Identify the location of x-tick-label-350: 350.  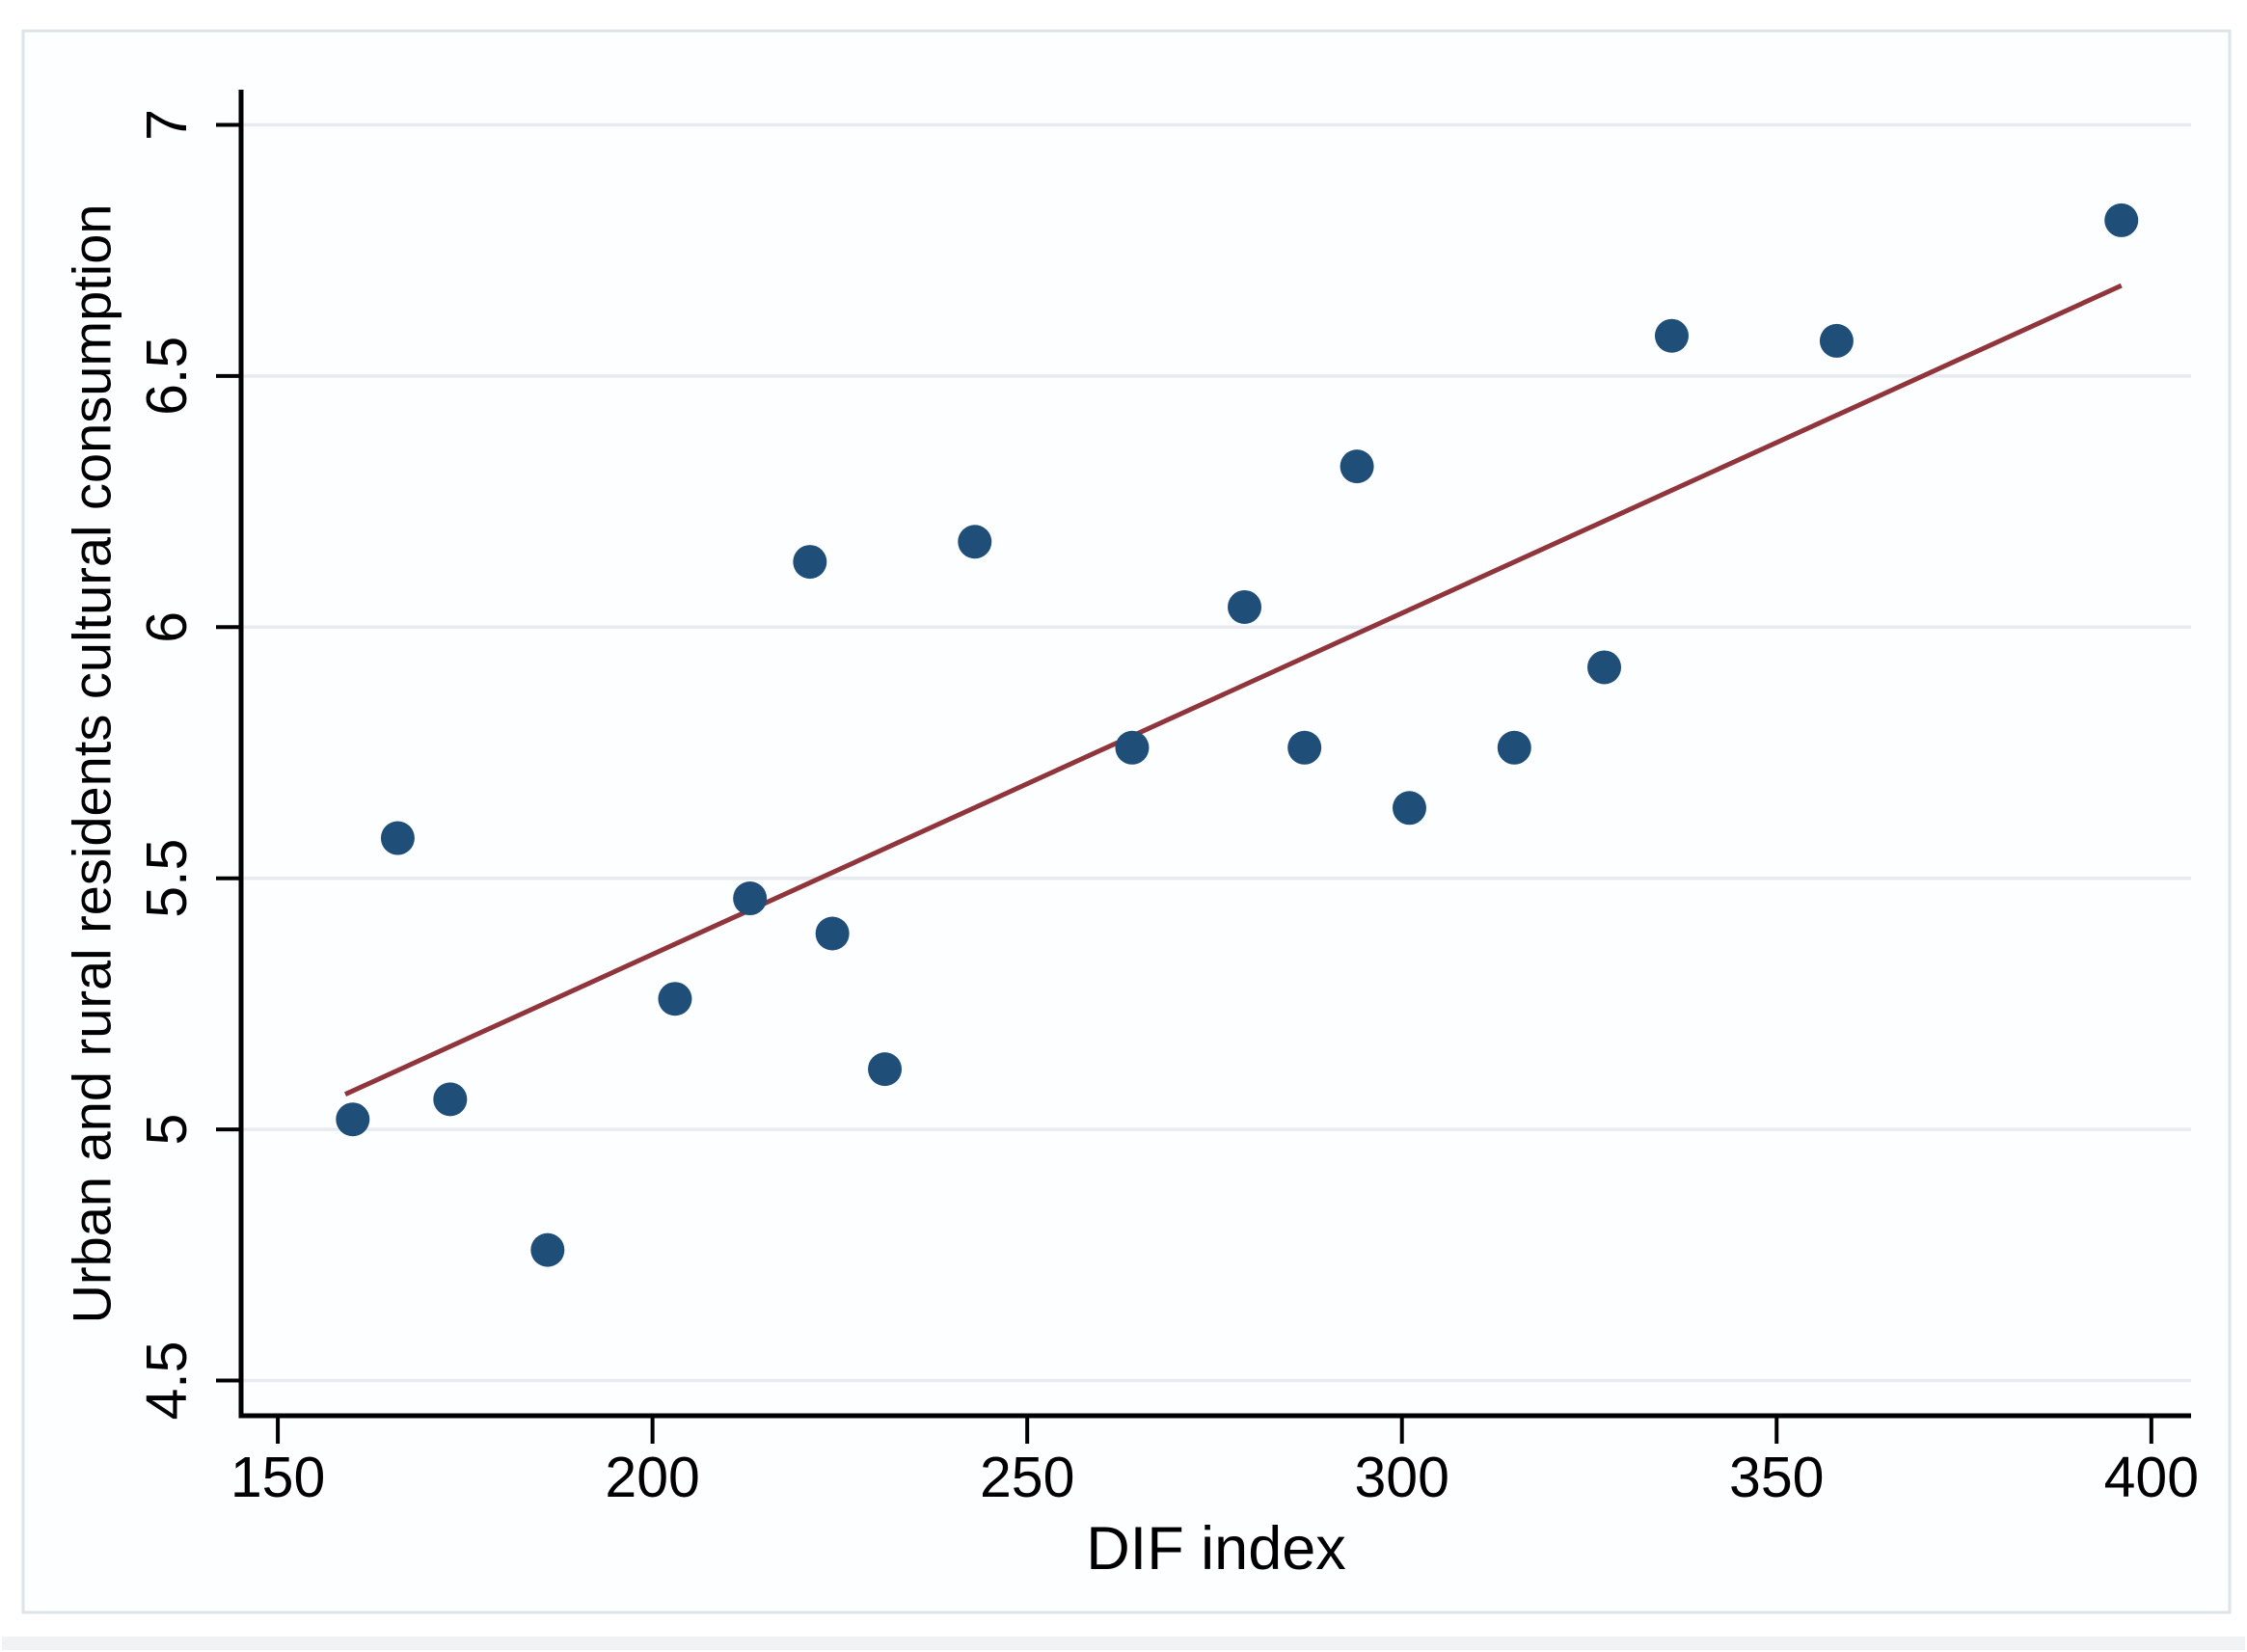
(1776, 1477).